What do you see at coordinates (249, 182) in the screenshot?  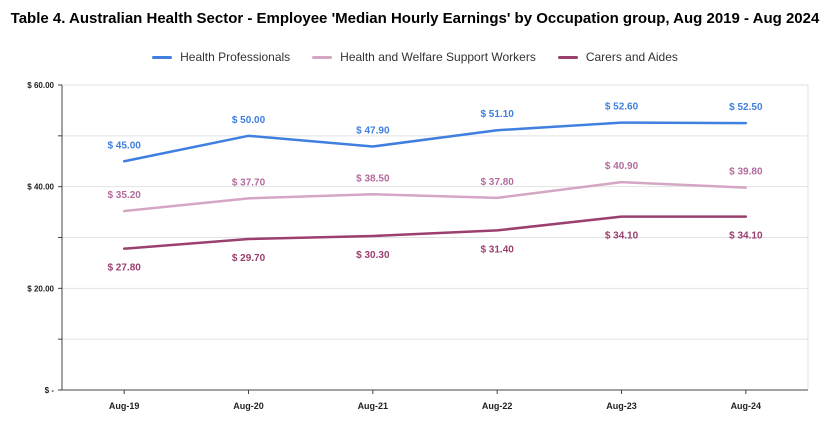 I see `data-label: $ 37.70` at bounding box center [249, 182].